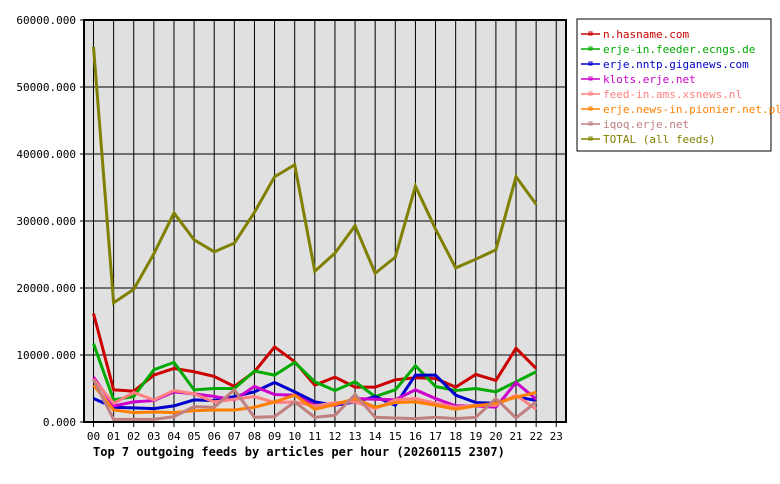 The height and width of the screenshot is (484, 780). I want to click on legend-item: erje.news-in.pionier.net.pl, so click(680, 109).